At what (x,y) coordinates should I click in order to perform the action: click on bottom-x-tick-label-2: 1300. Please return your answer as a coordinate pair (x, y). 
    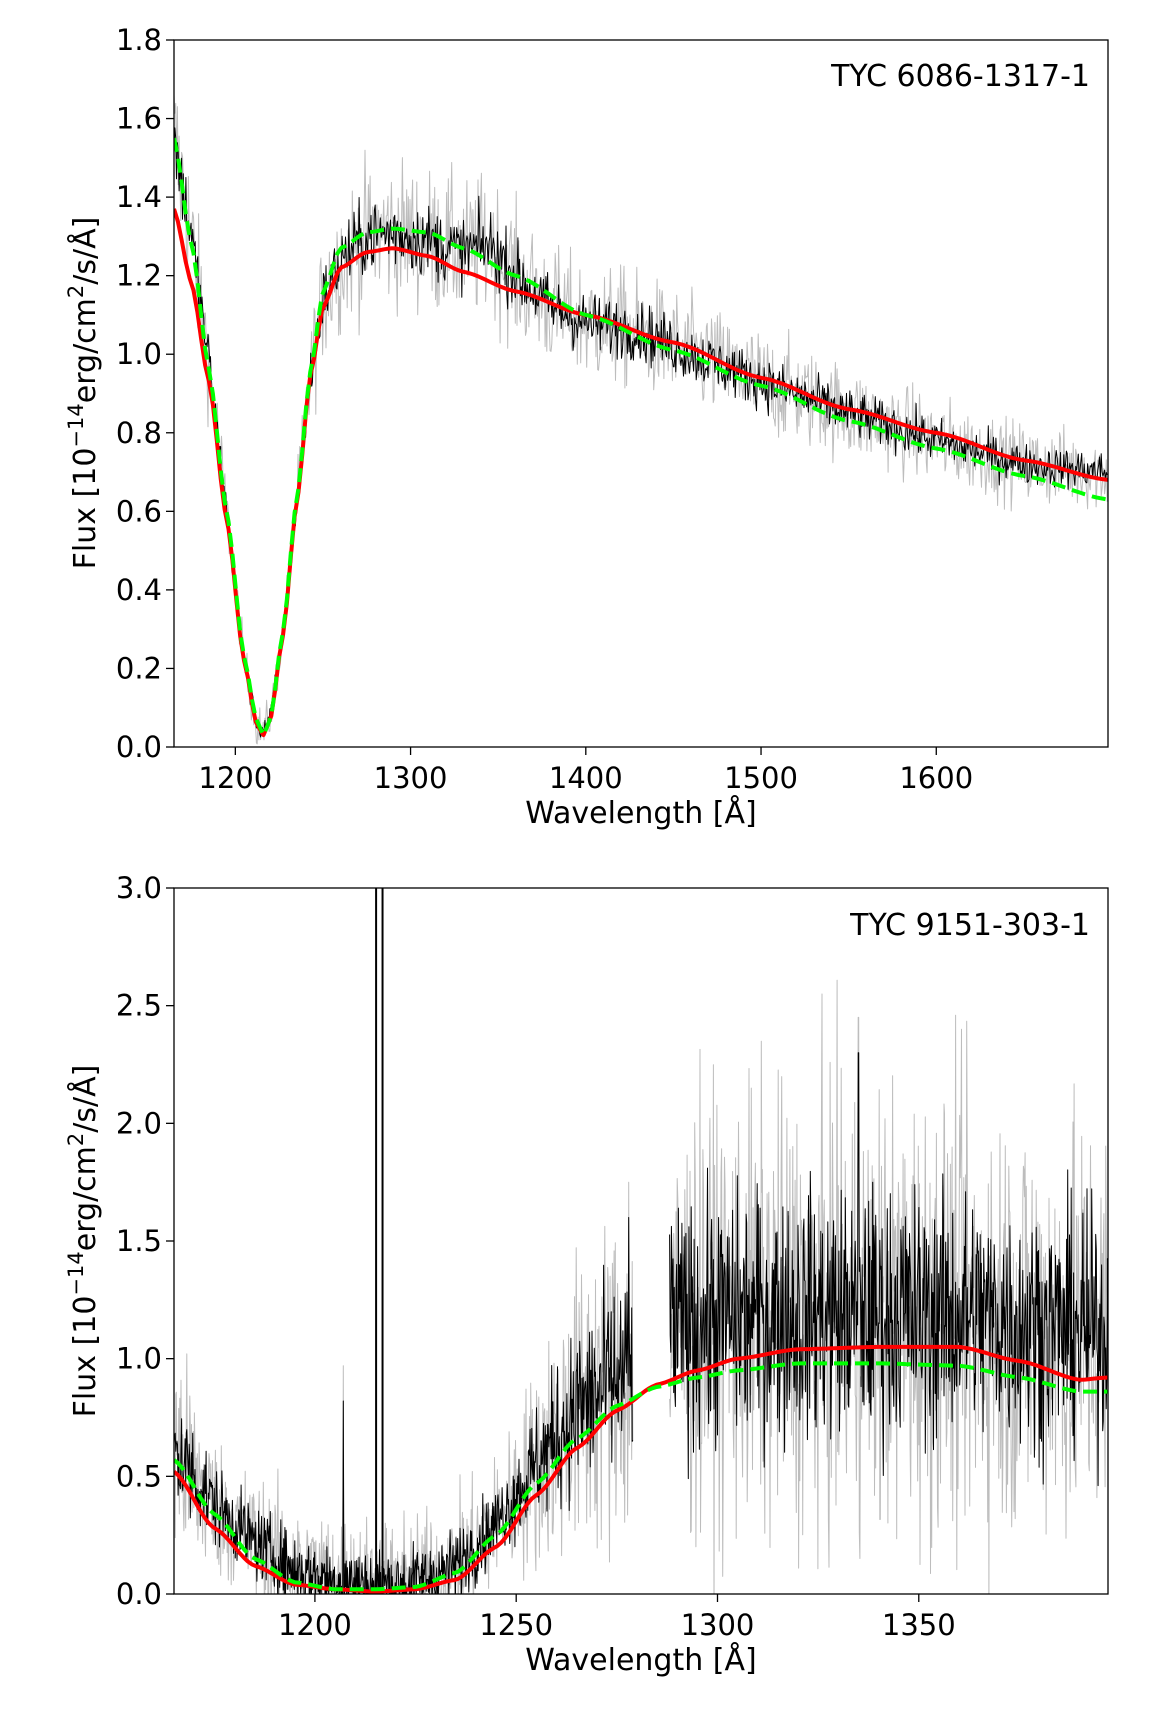
    Looking at the image, I should click on (718, 1625).